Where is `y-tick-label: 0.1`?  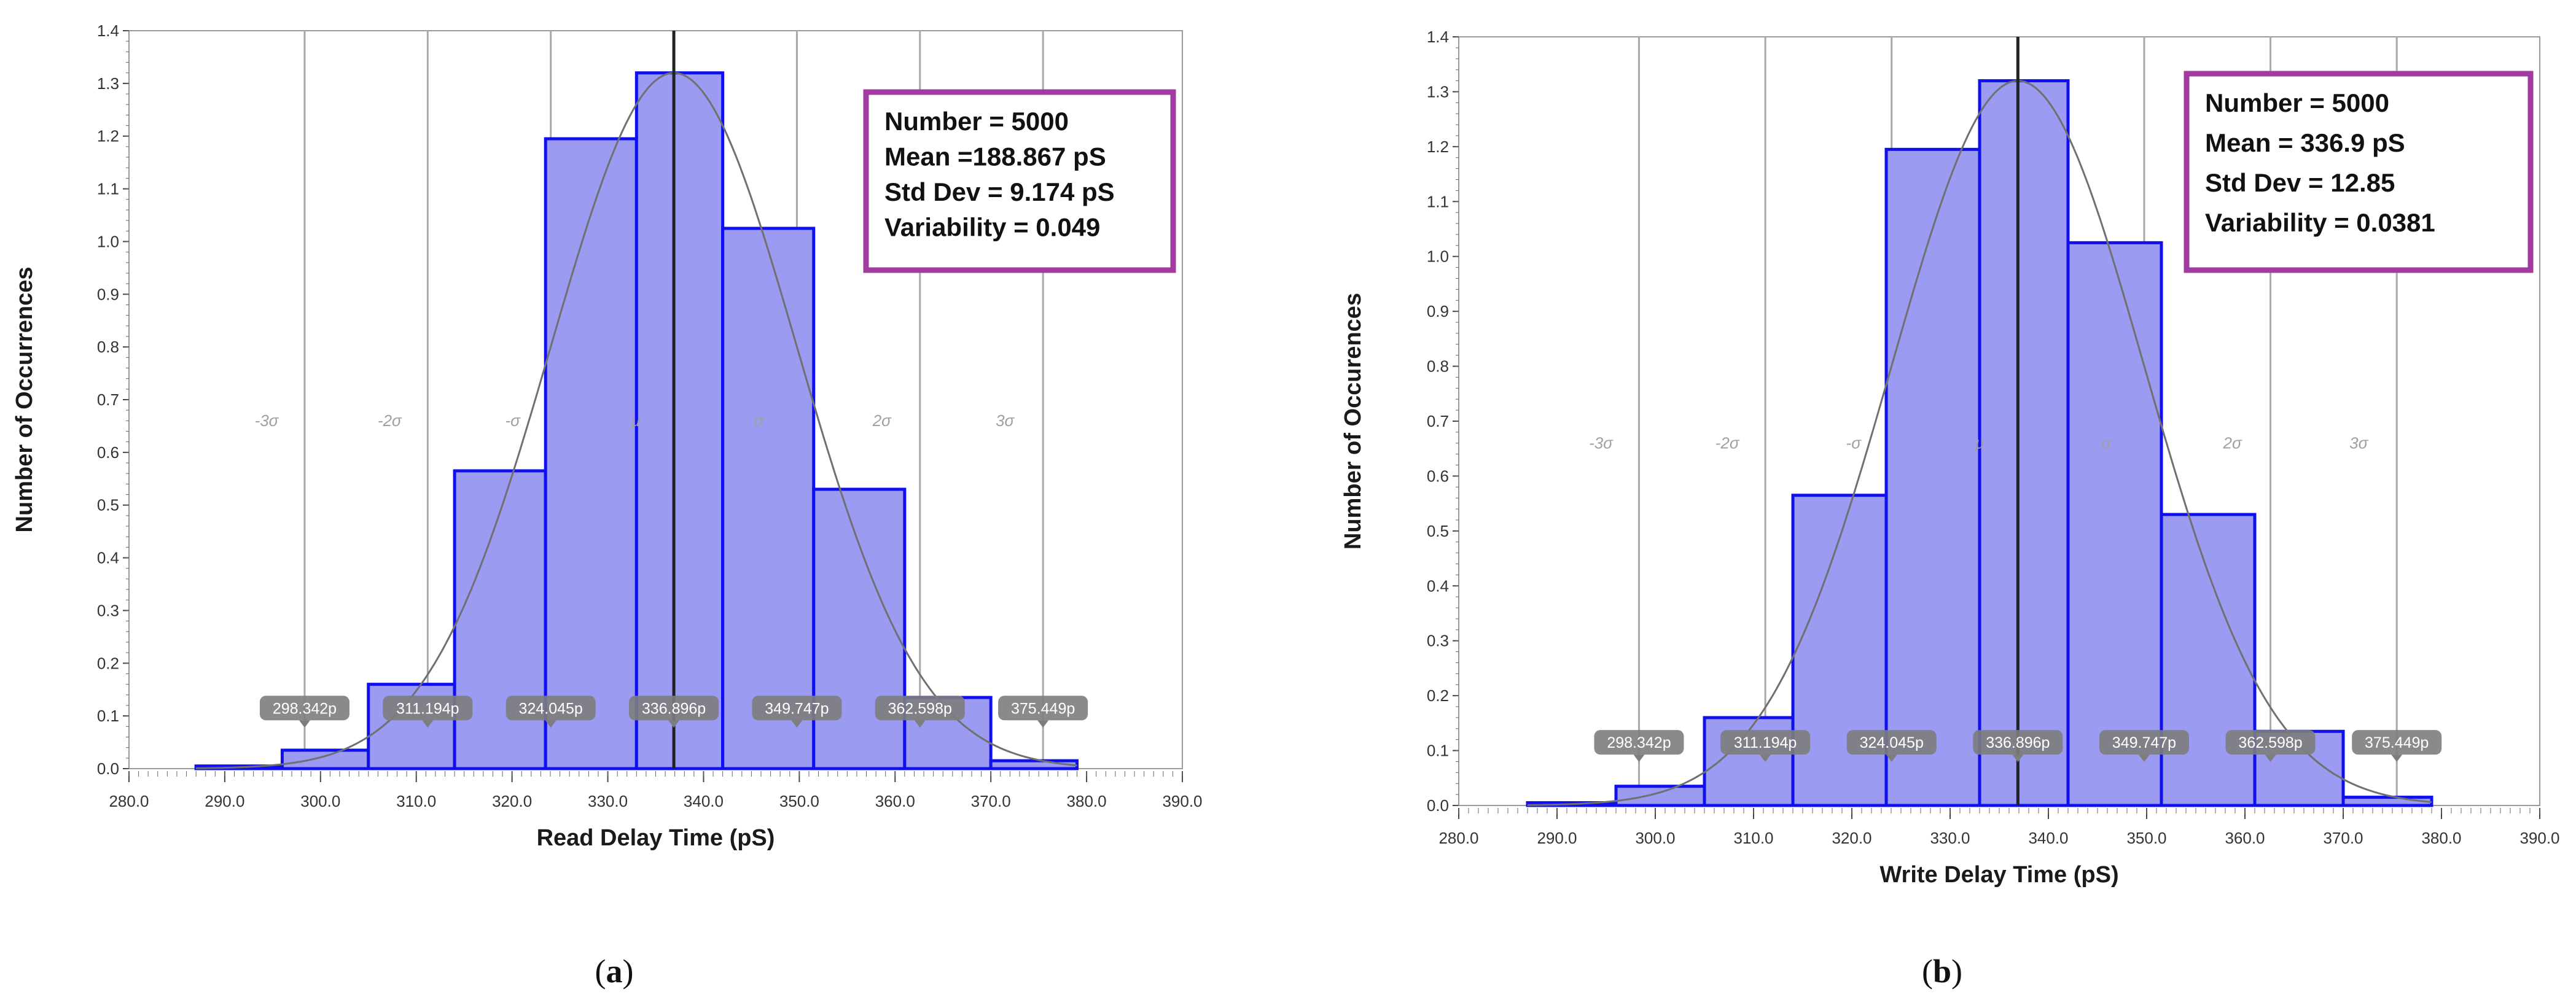 y-tick-label: 0.1 is located at coordinates (1438, 751).